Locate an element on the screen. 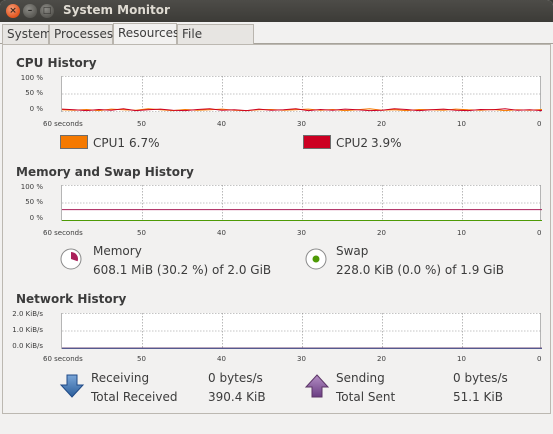 This screenshot has width=553, height=434. memory-label: Memory is located at coordinates (117, 251).